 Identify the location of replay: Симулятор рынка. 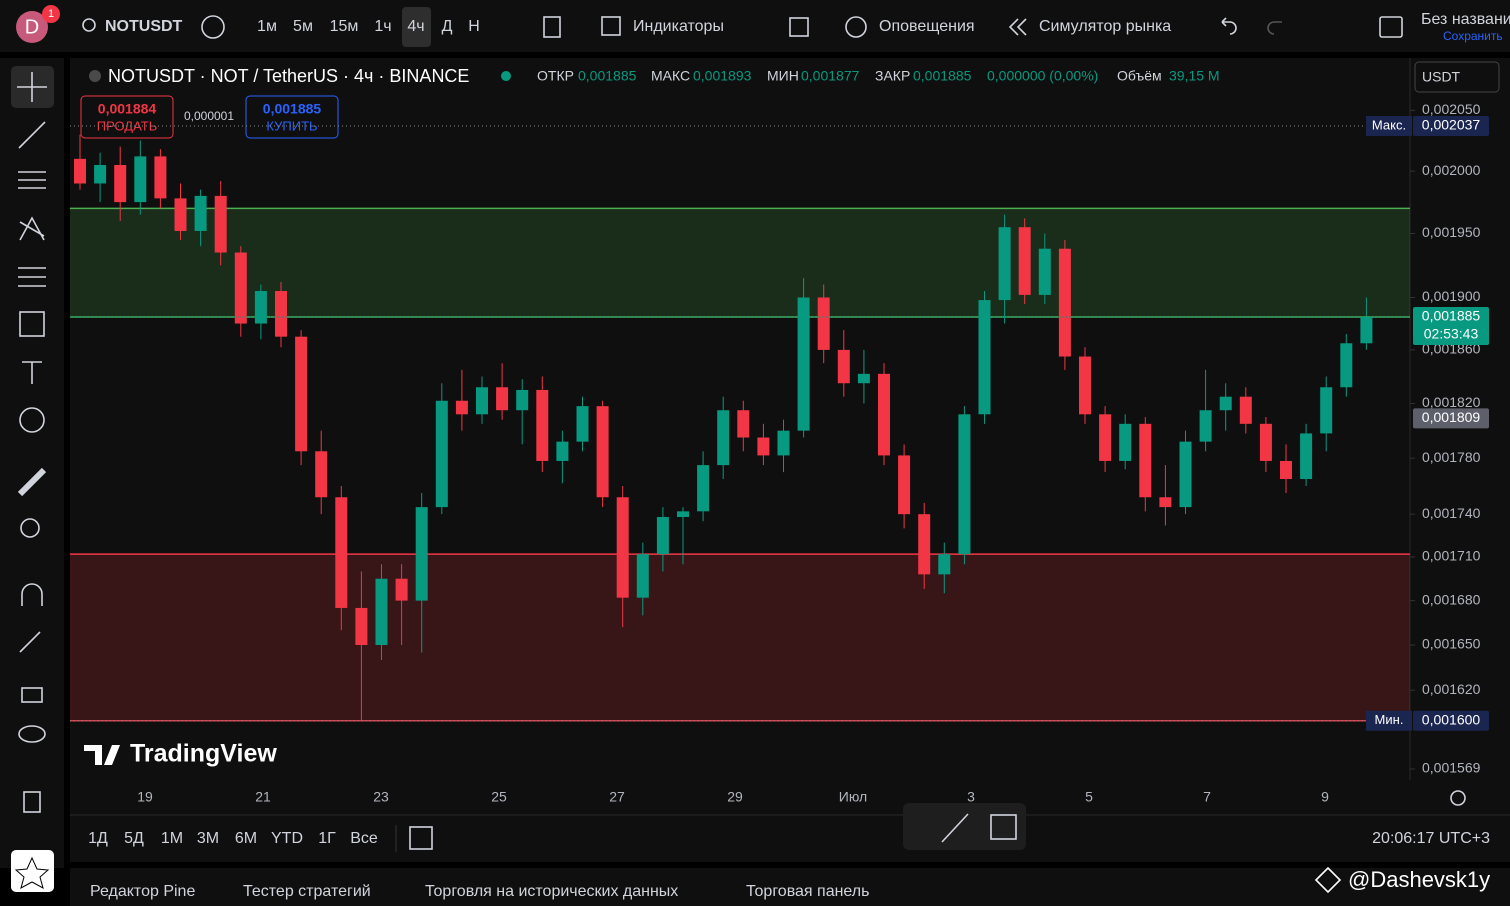
(1105, 26).